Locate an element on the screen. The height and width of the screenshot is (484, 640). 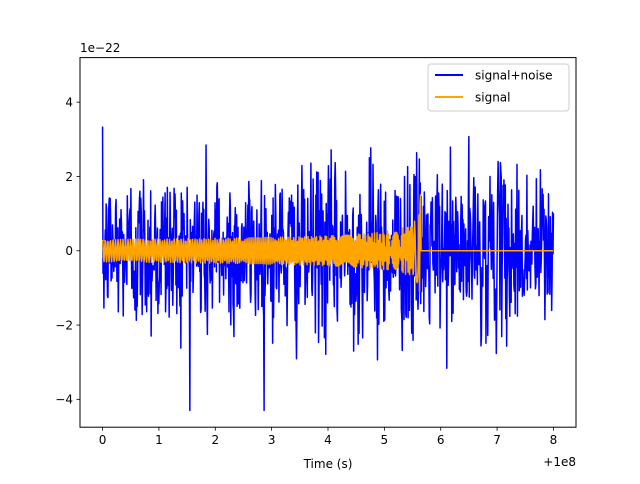
y-axis-ticks: −4 −2 0 2 4 is located at coordinates (67, 251).